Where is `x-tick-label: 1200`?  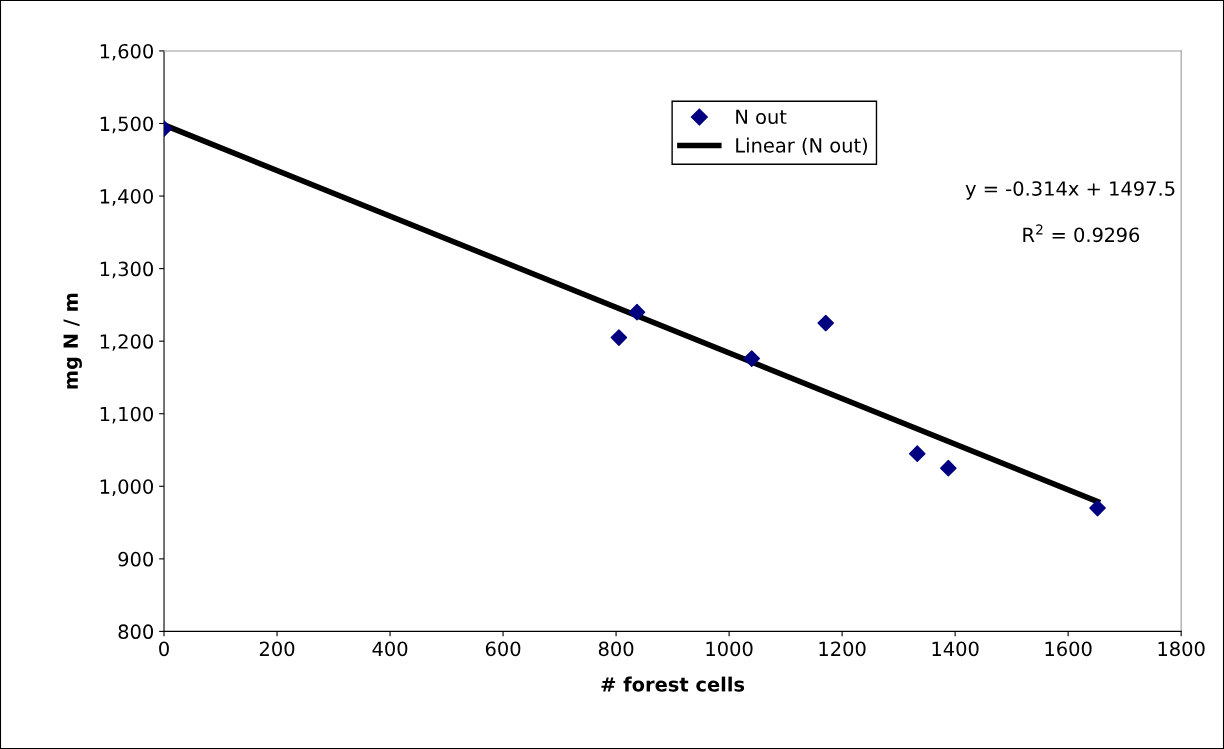 x-tick-label: 1200 is located at coordinates (842, 649).